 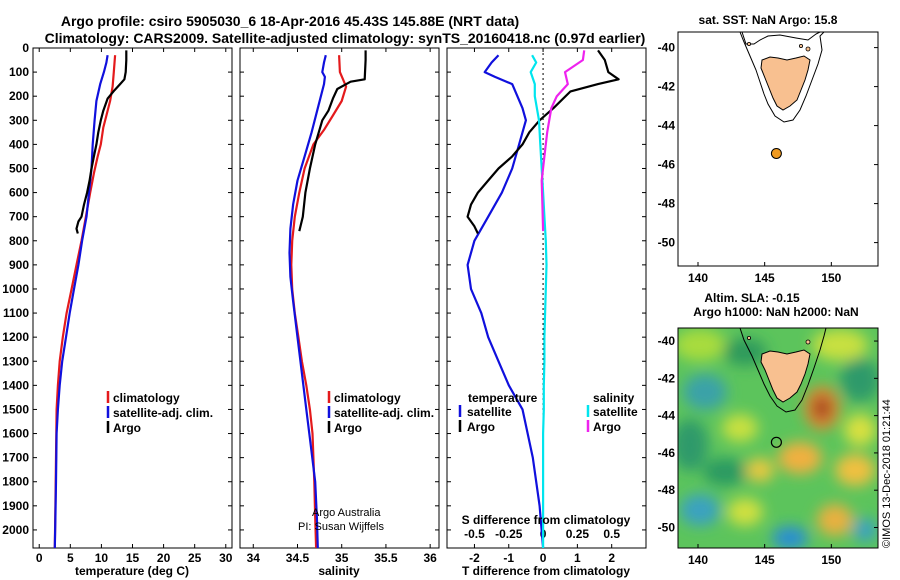 What do you see at coordinates (667, 490) in the screenshot?
I see `lat-tick-label: -48` at bounding box center [667, 490].